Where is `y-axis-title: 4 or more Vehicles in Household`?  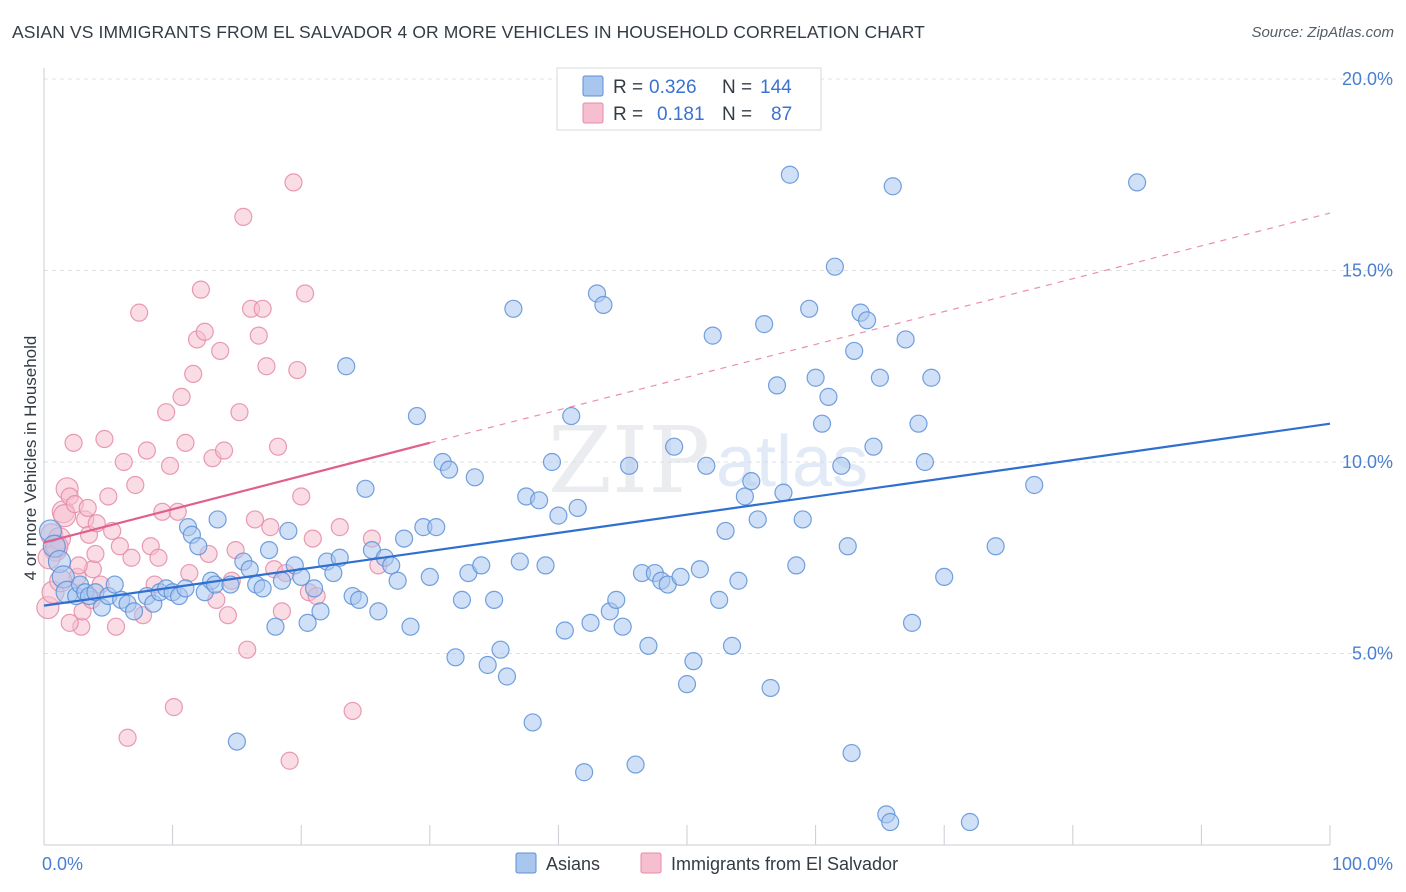 y-axis-title: 4 or more Vehicles in Household is located at coordinates (30, 458).